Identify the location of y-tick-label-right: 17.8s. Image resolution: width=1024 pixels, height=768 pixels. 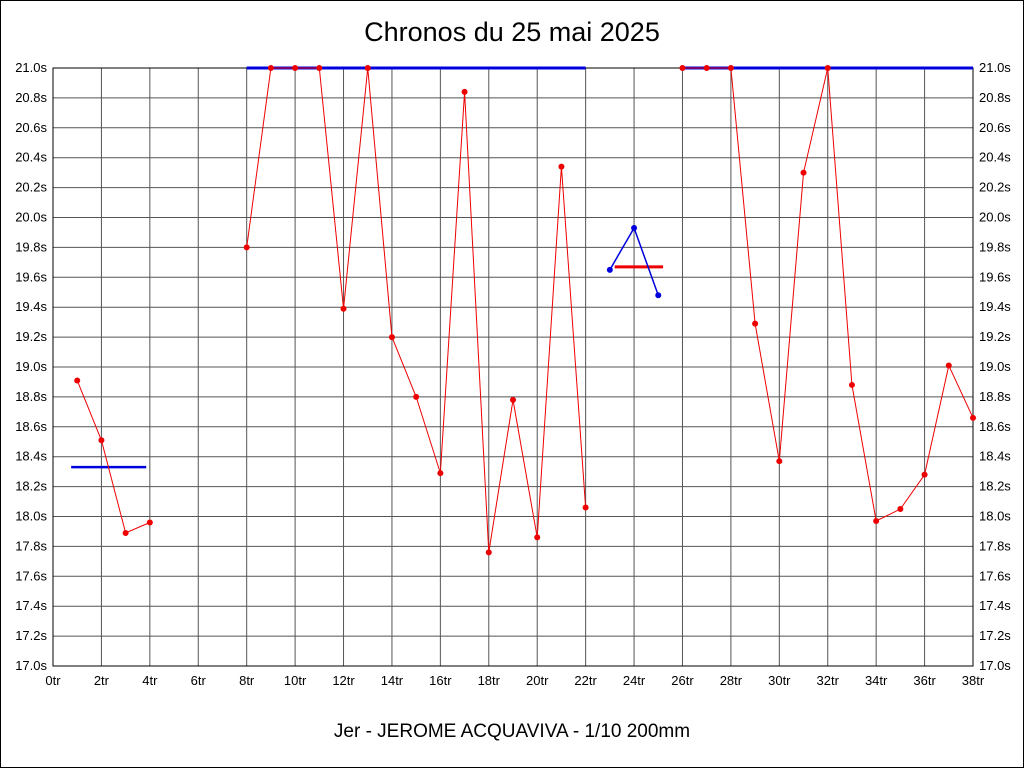
(995, 545).